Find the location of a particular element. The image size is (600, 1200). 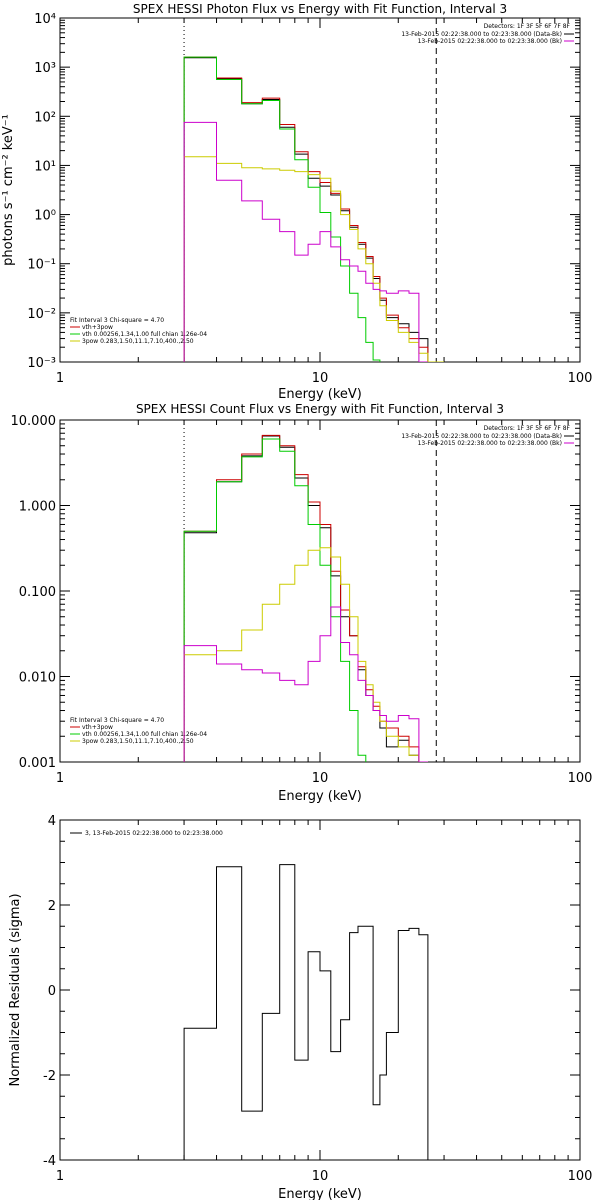

residuals-xlabel: Energy (keV) is located at coordinates (320, 1193).